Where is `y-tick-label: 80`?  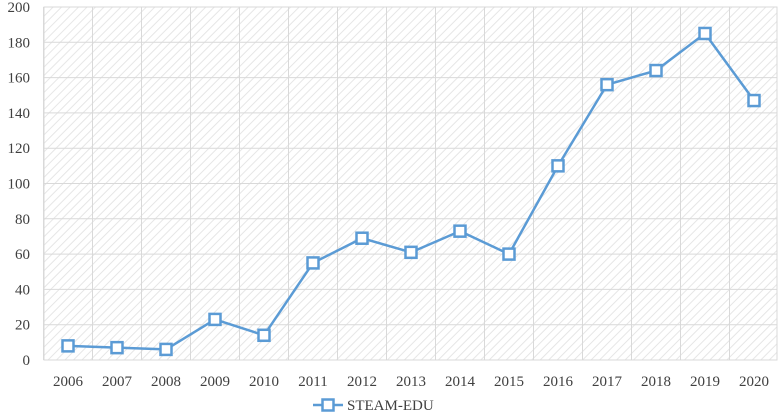 y-tick-label: 80 is located at coordinates (22, 220).